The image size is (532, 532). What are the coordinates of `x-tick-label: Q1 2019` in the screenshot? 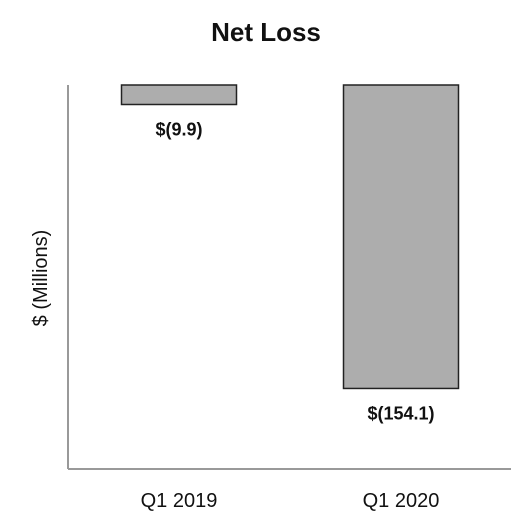 It's located at (179, 501).